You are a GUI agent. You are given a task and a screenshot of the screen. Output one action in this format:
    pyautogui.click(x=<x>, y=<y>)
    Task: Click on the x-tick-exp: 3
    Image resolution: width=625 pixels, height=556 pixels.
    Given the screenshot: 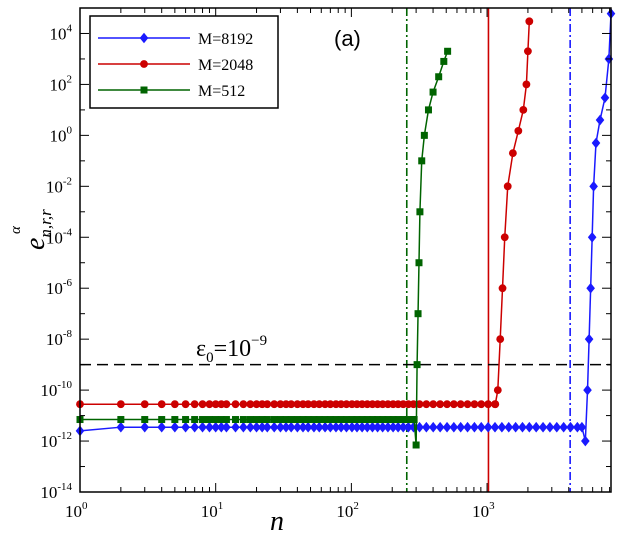 What is the action you would take?
    pyautogui.click(x=492, y=506)
    